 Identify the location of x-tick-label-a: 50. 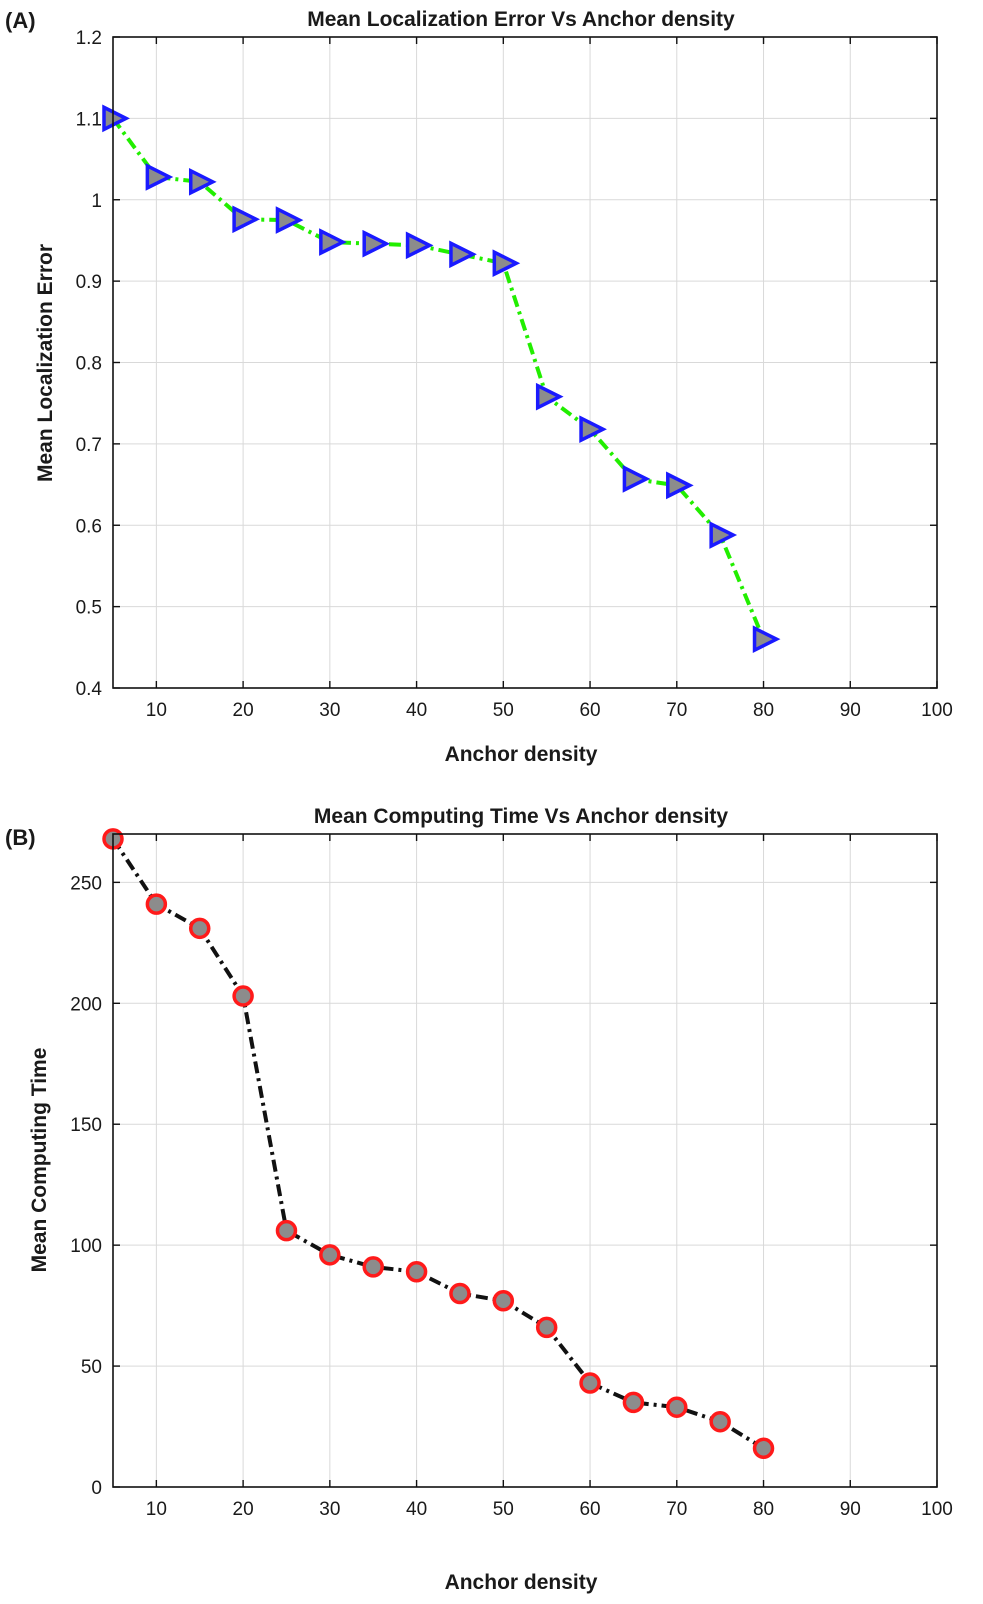
(503, 710).